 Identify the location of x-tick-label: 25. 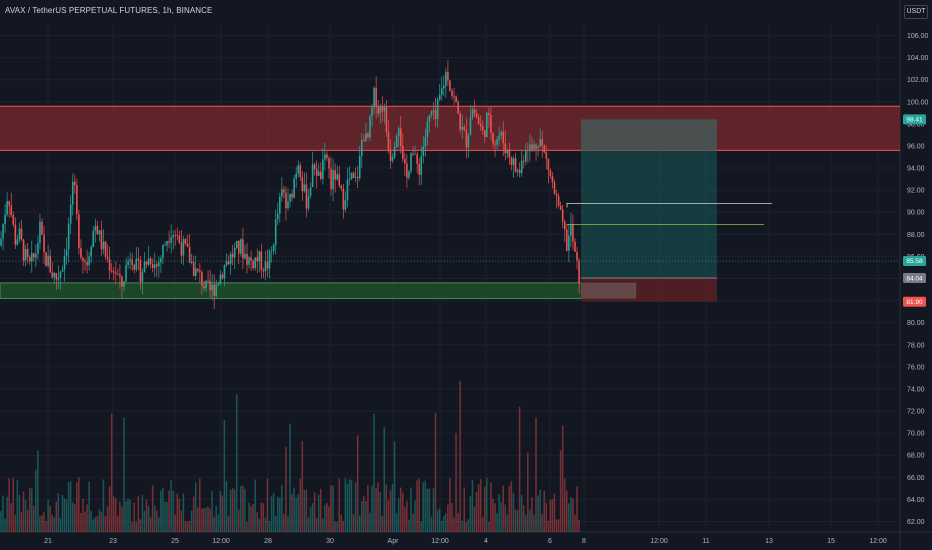
(175, 541).